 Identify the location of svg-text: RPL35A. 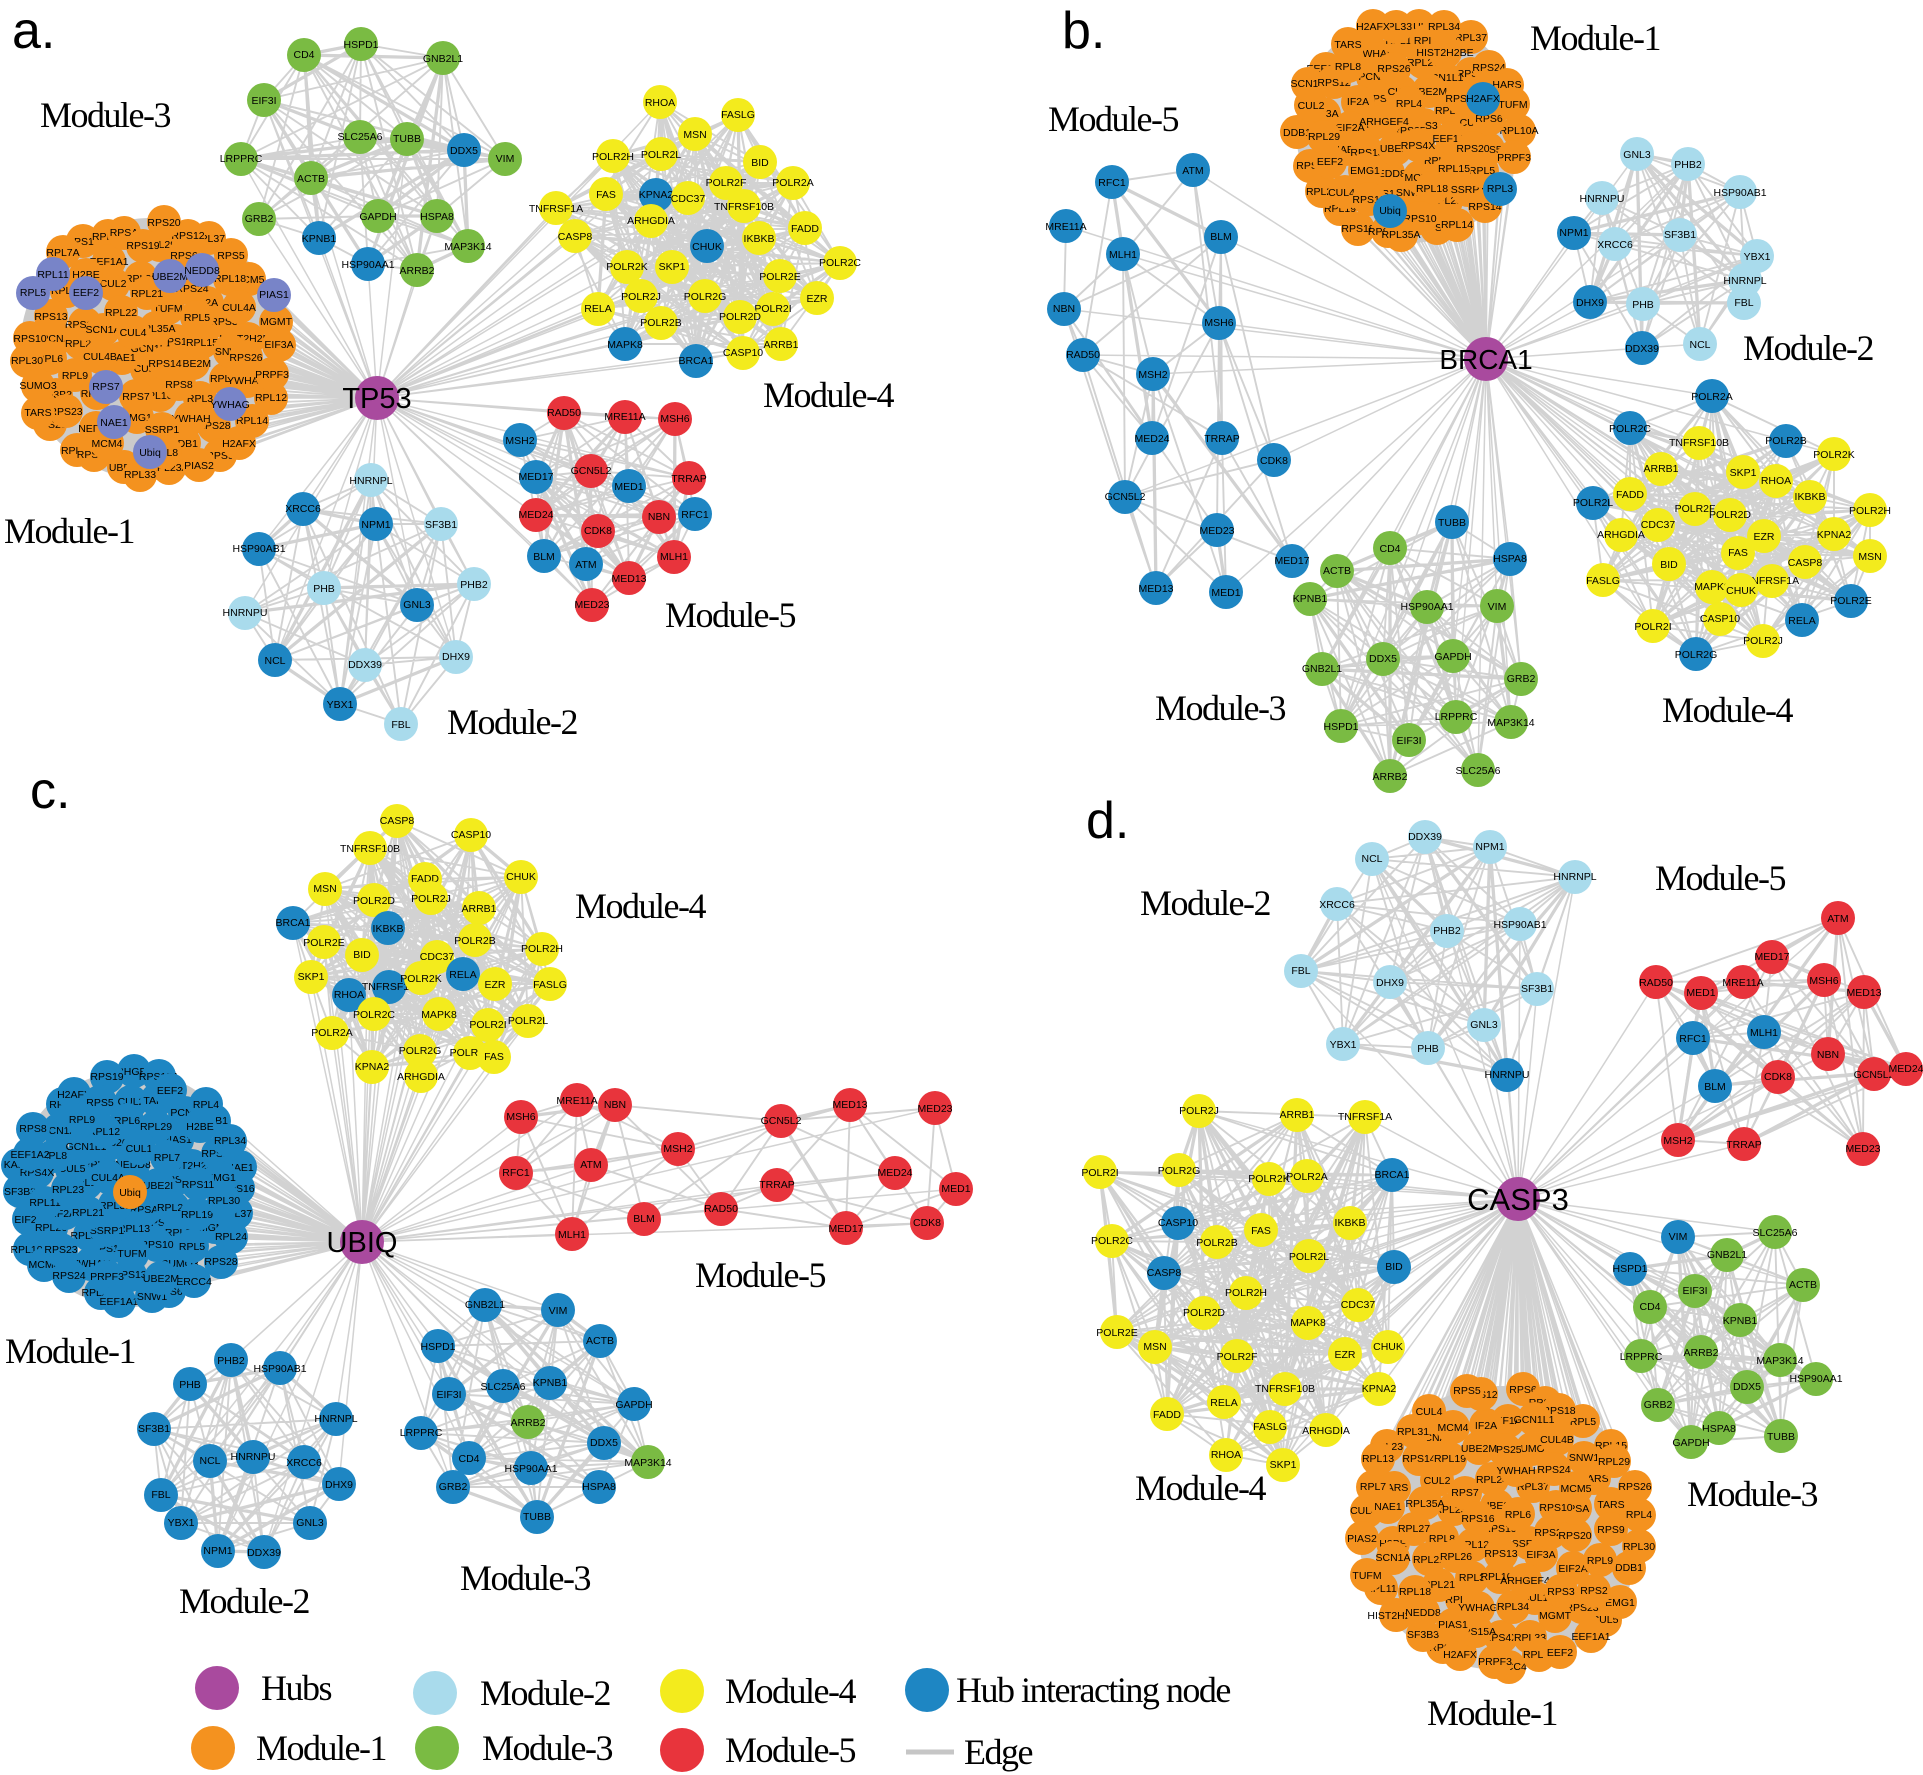
(1424, 1504).